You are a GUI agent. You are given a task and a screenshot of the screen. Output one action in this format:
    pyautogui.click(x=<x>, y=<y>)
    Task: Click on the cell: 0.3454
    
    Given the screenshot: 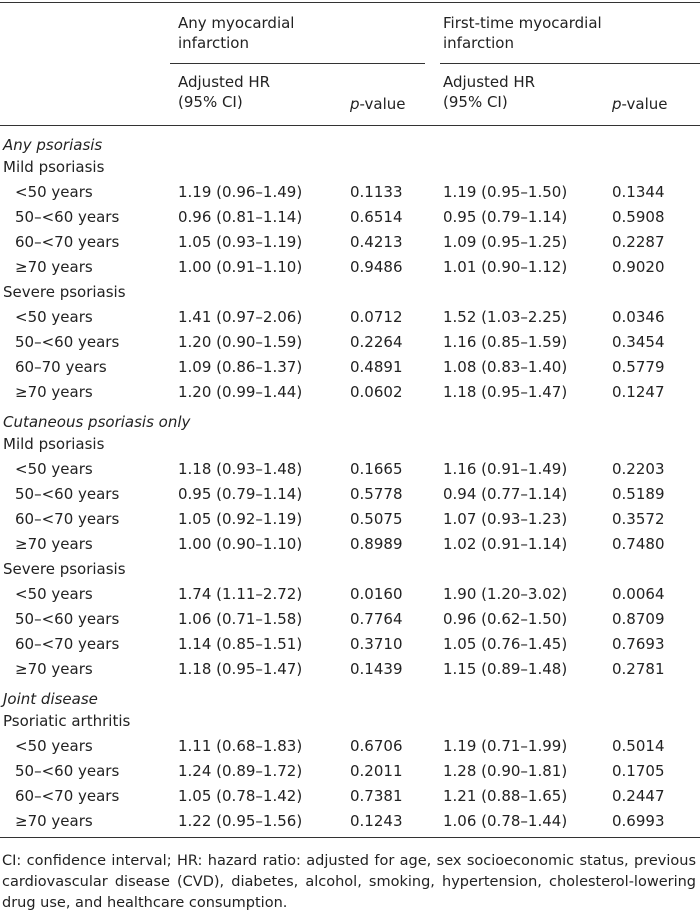 What is the action you would take?
    pyautogui.click(x=638, y=342)
    